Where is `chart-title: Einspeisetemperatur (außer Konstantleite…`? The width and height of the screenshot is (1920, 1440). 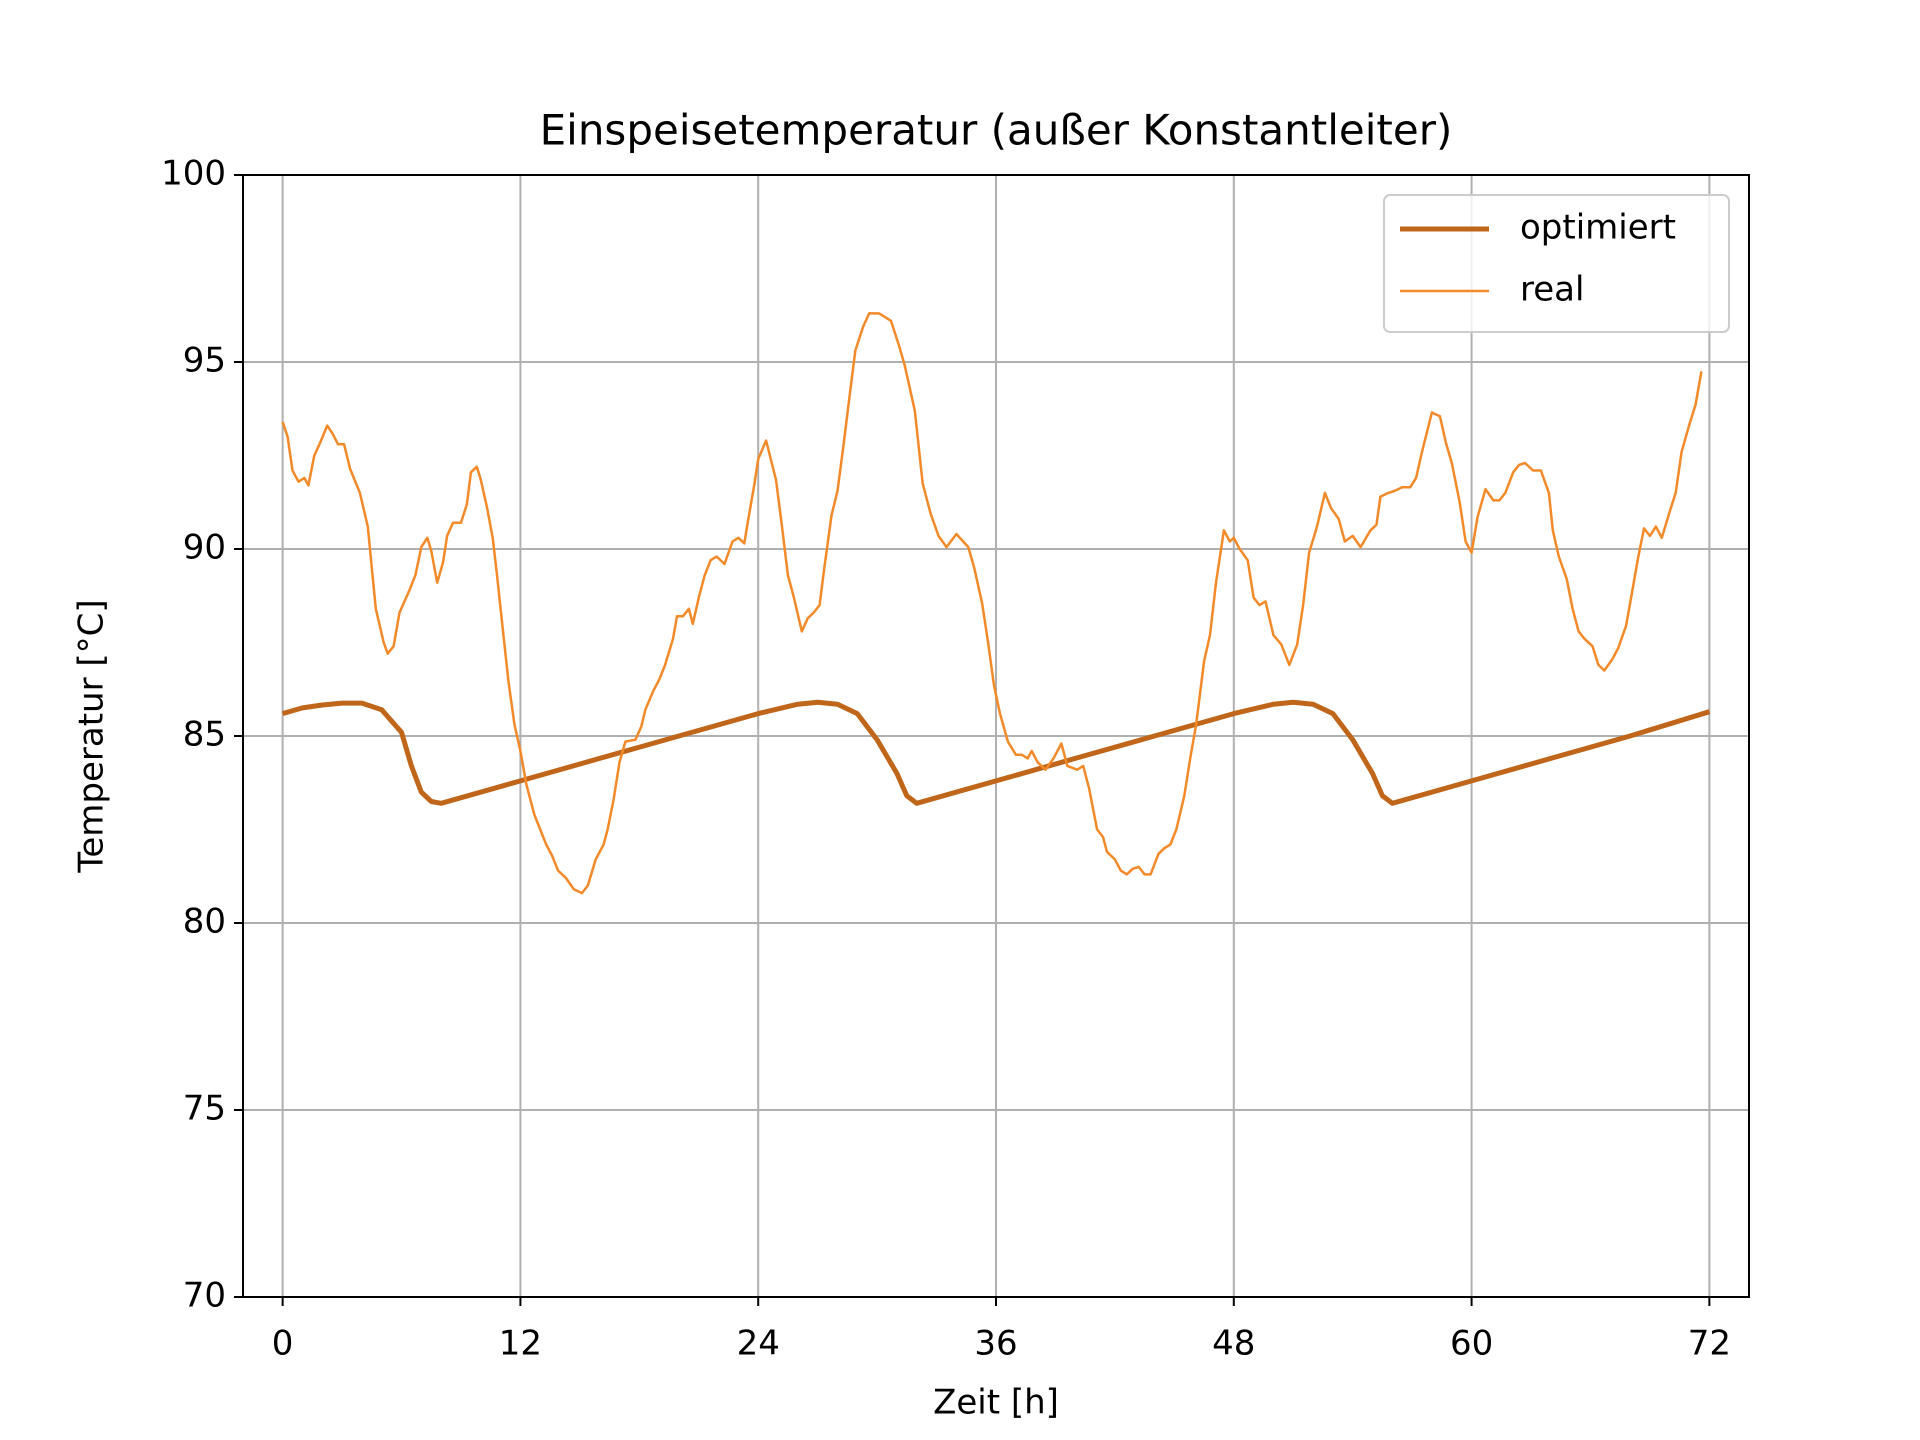
chart-title: Einspeisetemperatur (außer Konstantleite… is located at coordinates (996, 130).